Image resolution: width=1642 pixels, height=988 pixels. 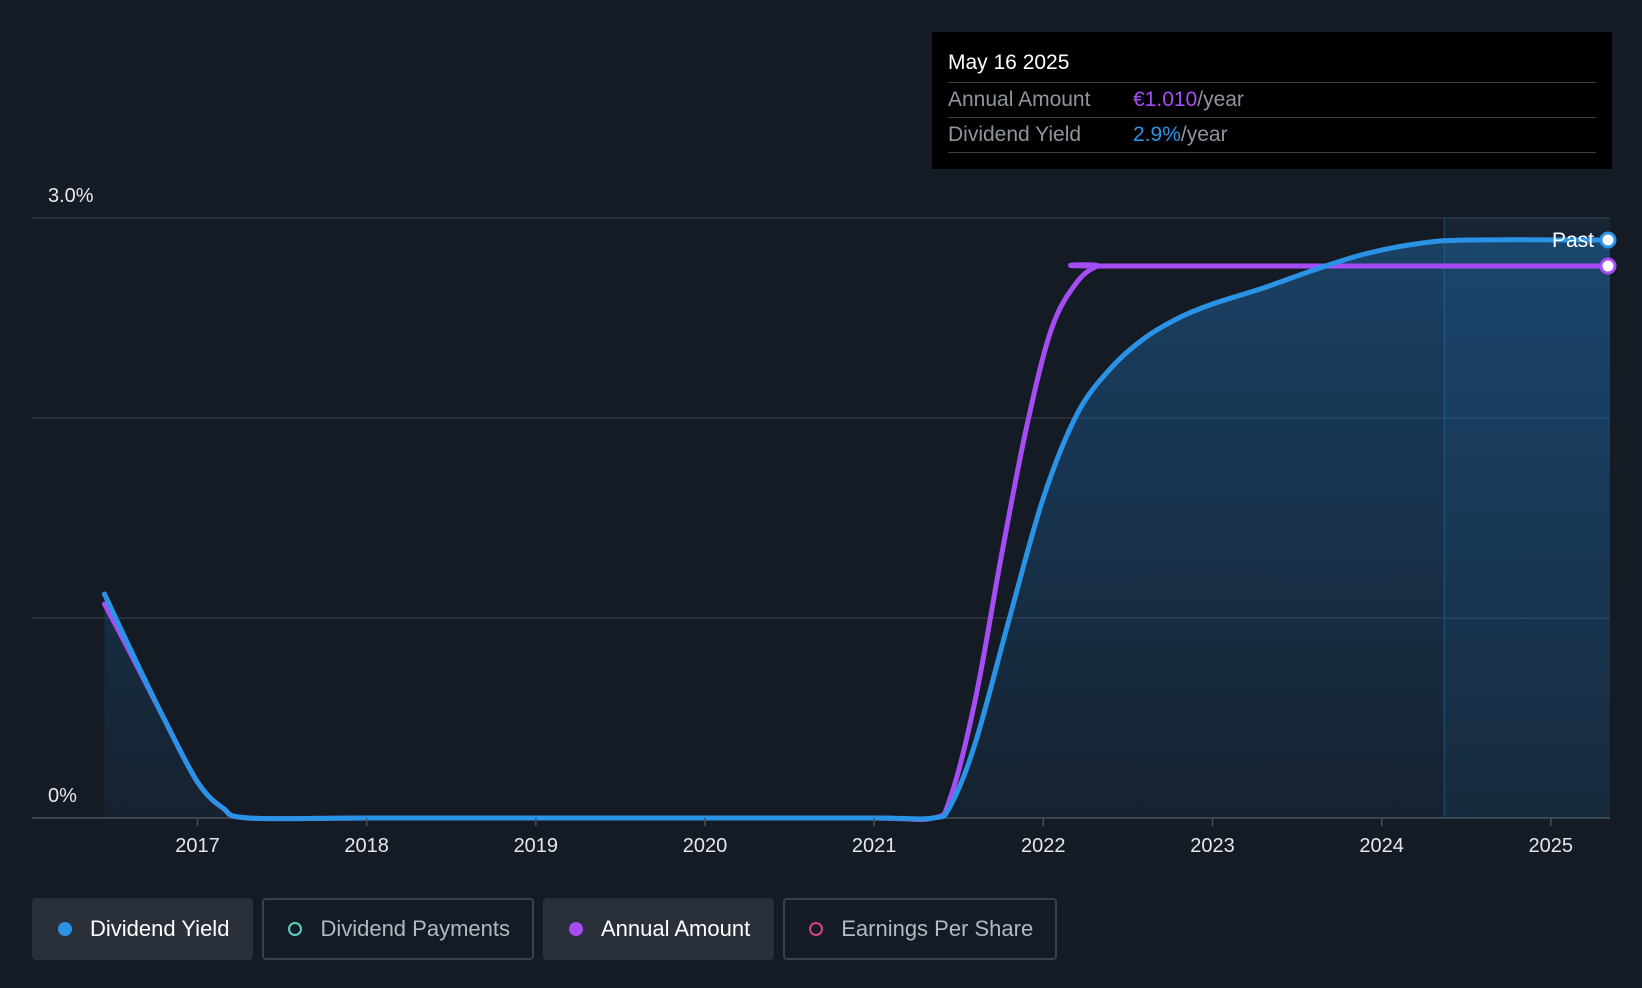 I want to click on legend-earnings-per-share-button: Earnings Per Share, so click(x=920, y=929).